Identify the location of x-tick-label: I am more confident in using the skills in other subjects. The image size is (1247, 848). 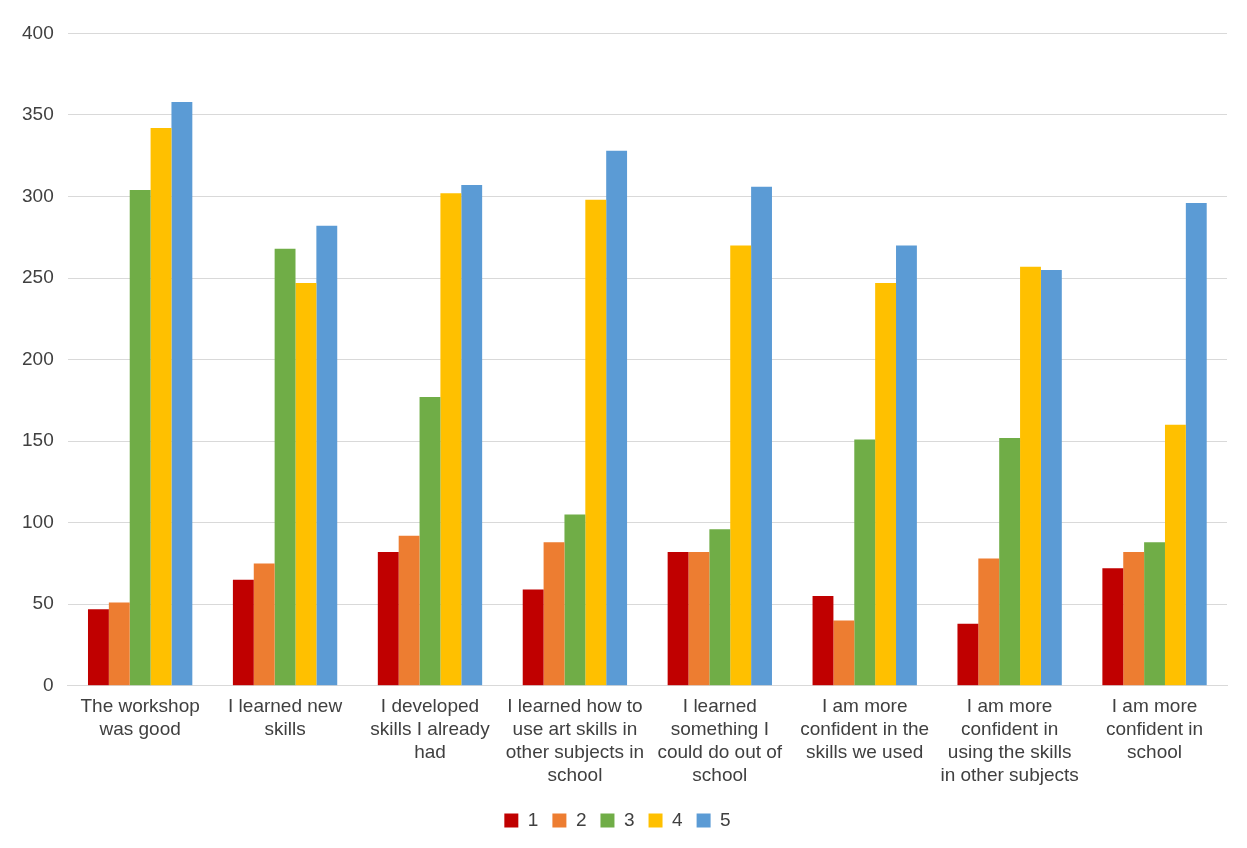
(1009, 740).